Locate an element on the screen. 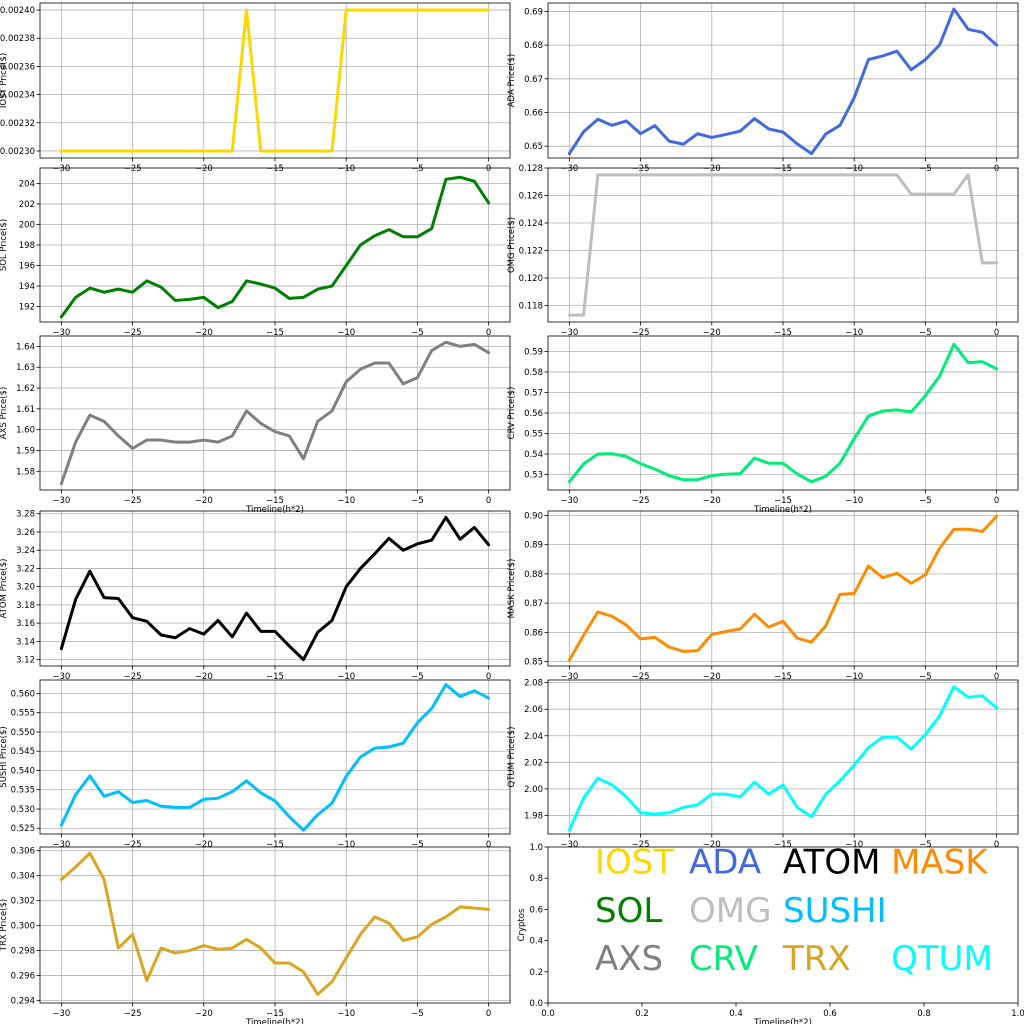 This screenshot has height=1024, width=1024. legend-label-iost: IOST is located at coordinates (634, 863).